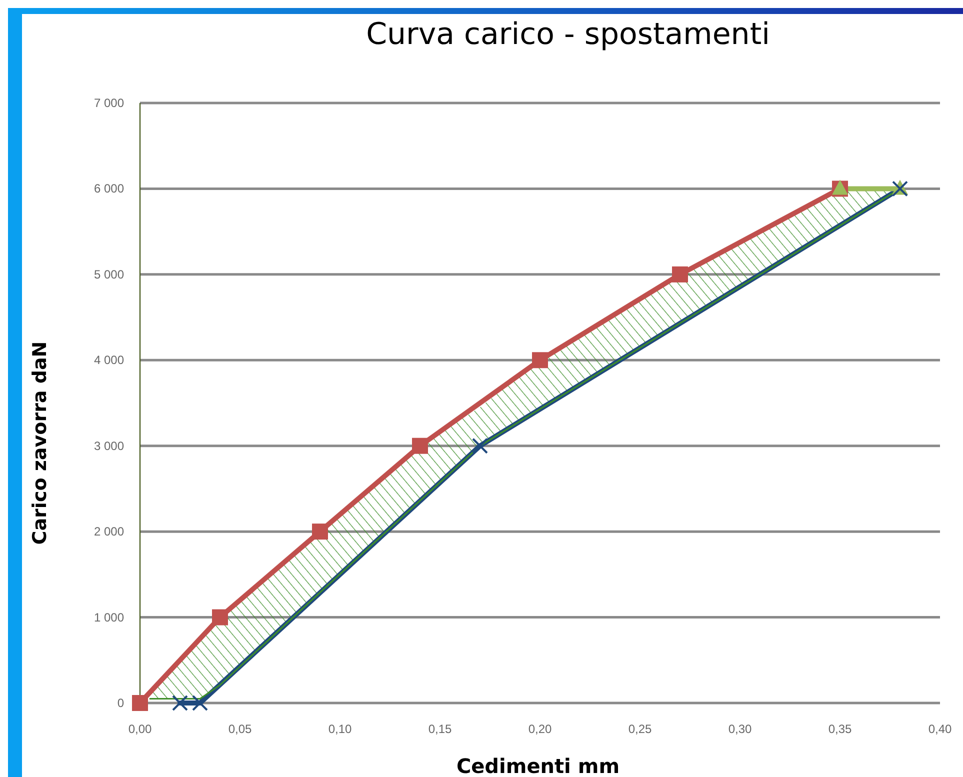  What do you see at coordinates (109, 360) in the screenshot?
I see `y-tick-label: 4 000` at bounding box center [109, 360].